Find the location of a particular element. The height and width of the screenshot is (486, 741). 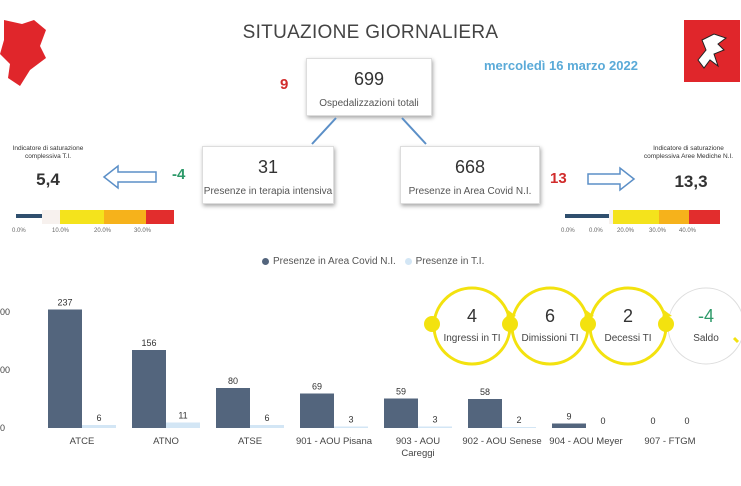

dimissioni-label: Dimissioni TI is located at coordinates (550, 338).